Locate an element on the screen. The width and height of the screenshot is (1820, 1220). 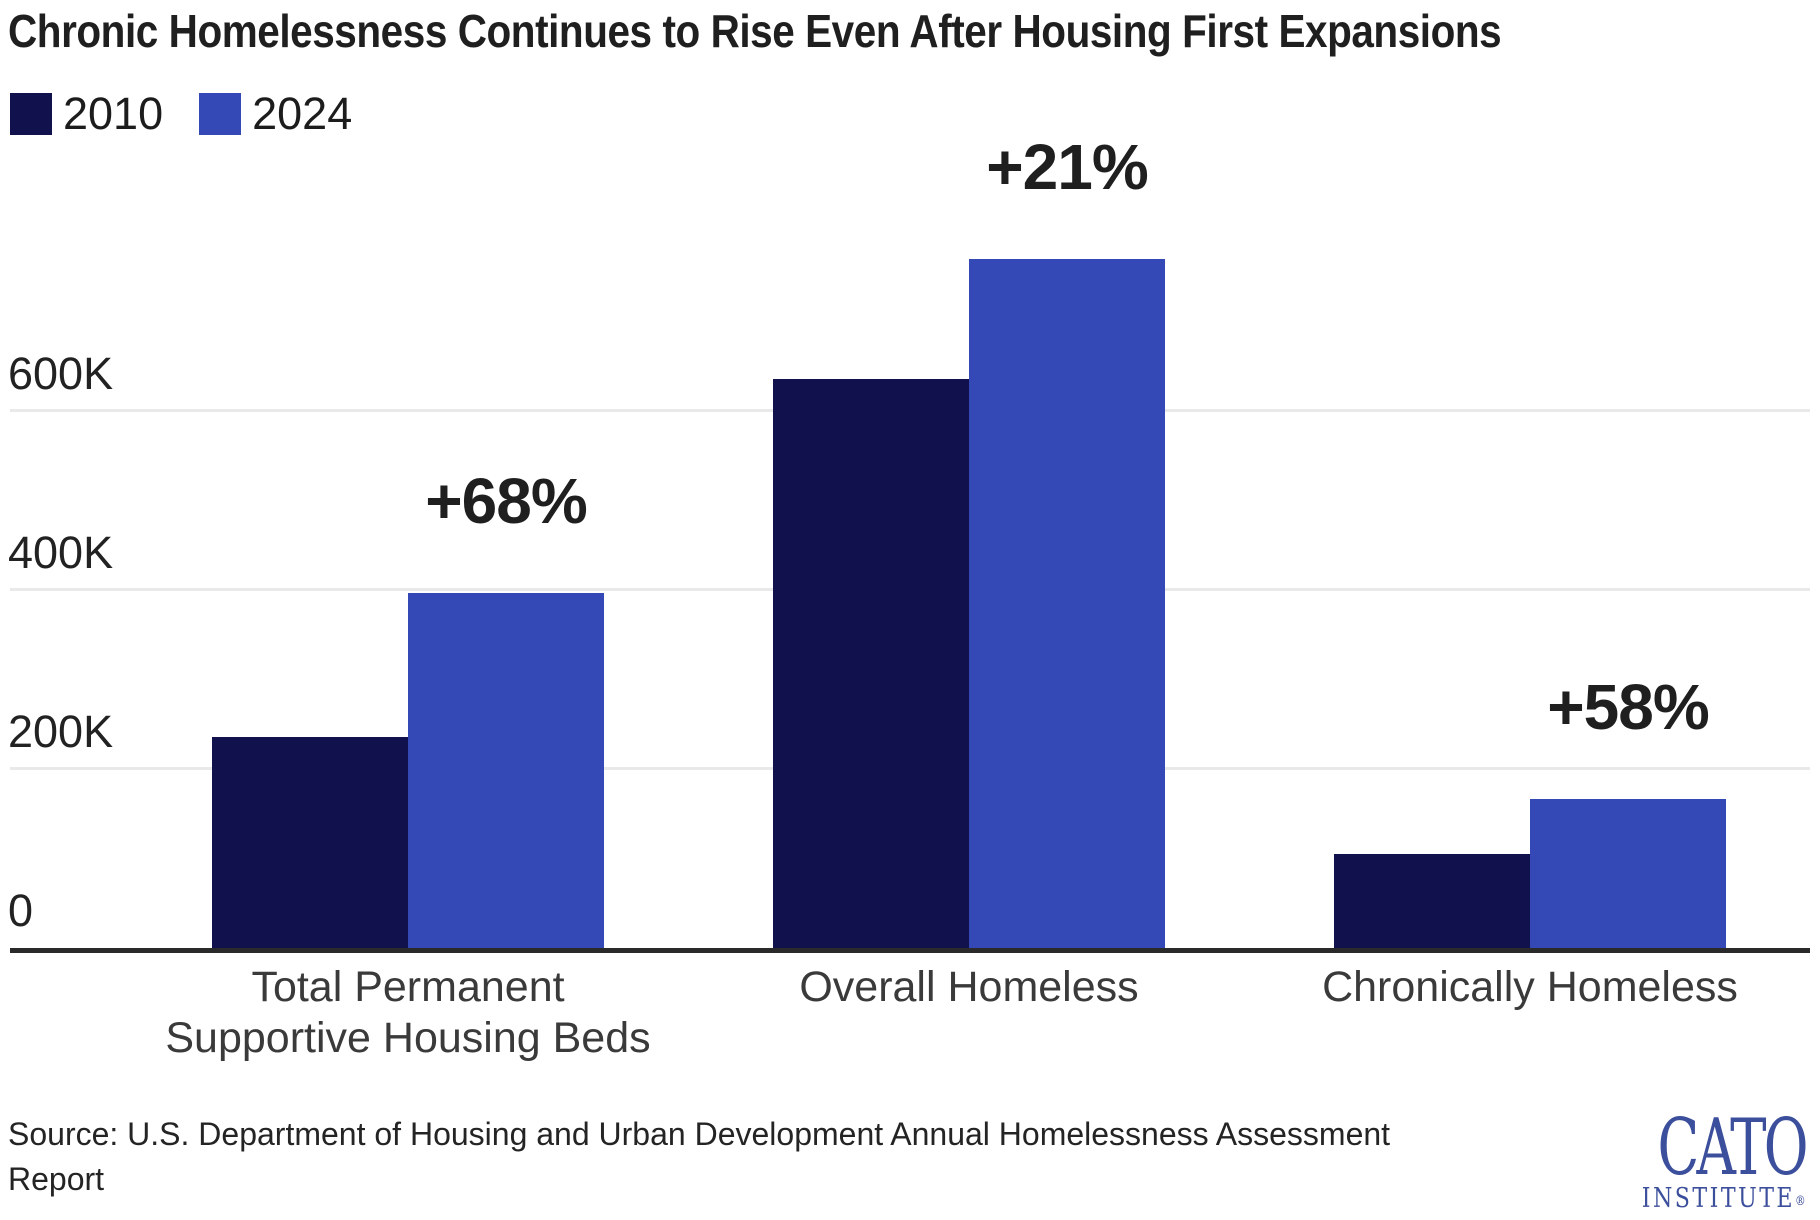
legend-item-2010: 2010 is located at coordinates (87, 113).